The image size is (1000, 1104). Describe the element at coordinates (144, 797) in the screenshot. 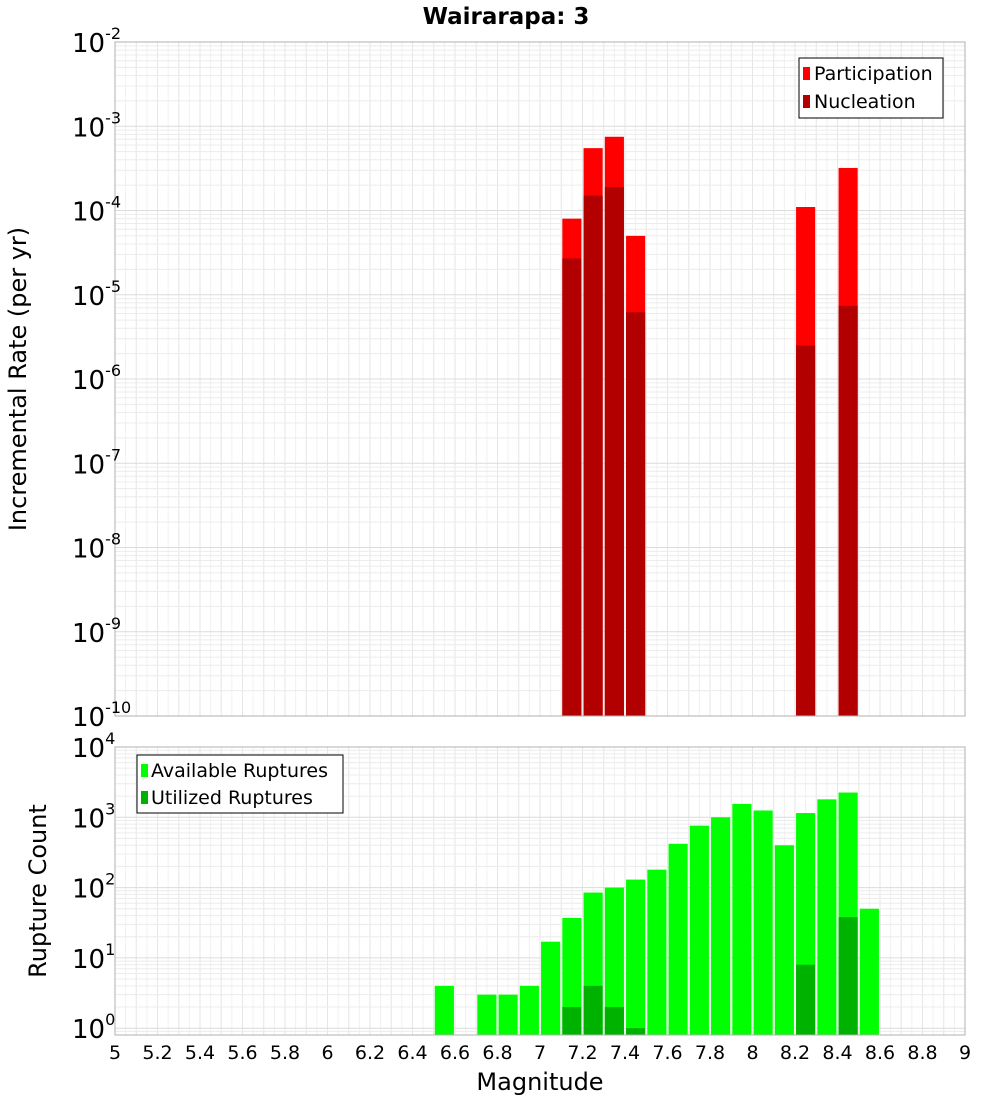

I see `legend-swatch-utilized` at that location.